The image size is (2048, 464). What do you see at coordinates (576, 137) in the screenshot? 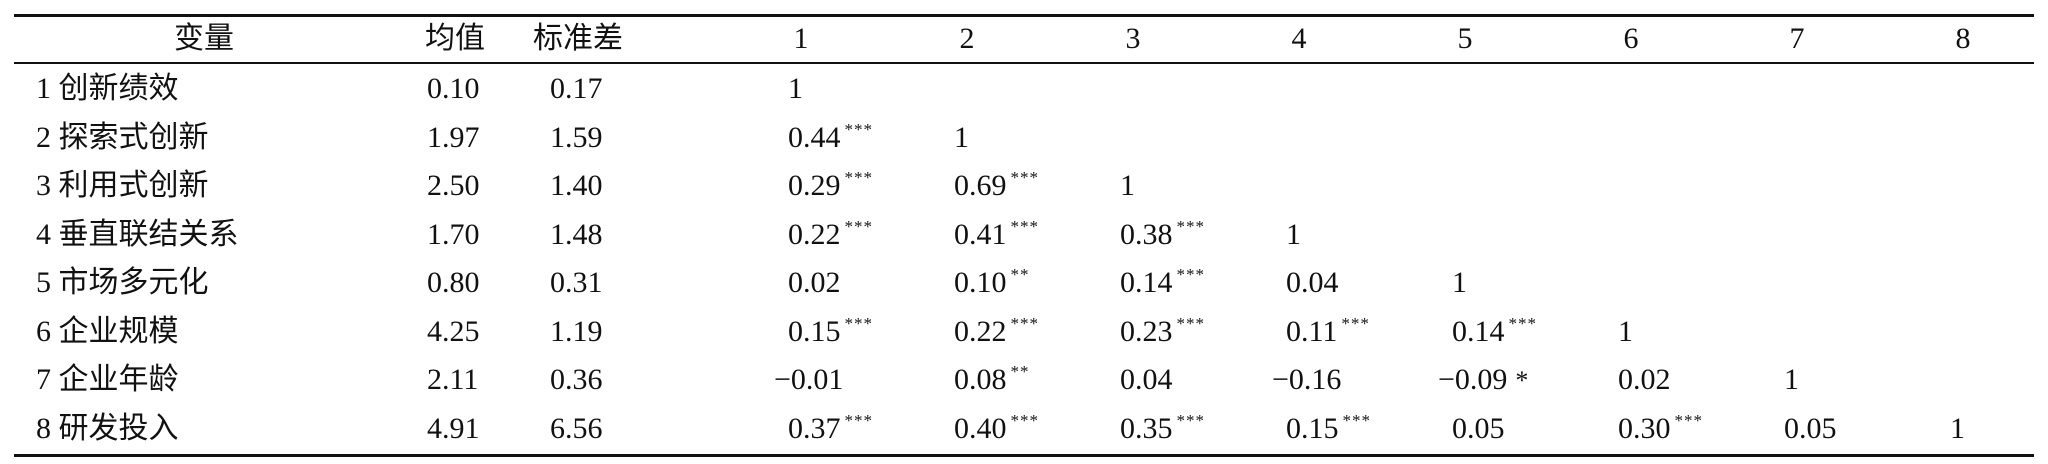
I see `sd-value: 1.59` at bounding box center [576, 137].